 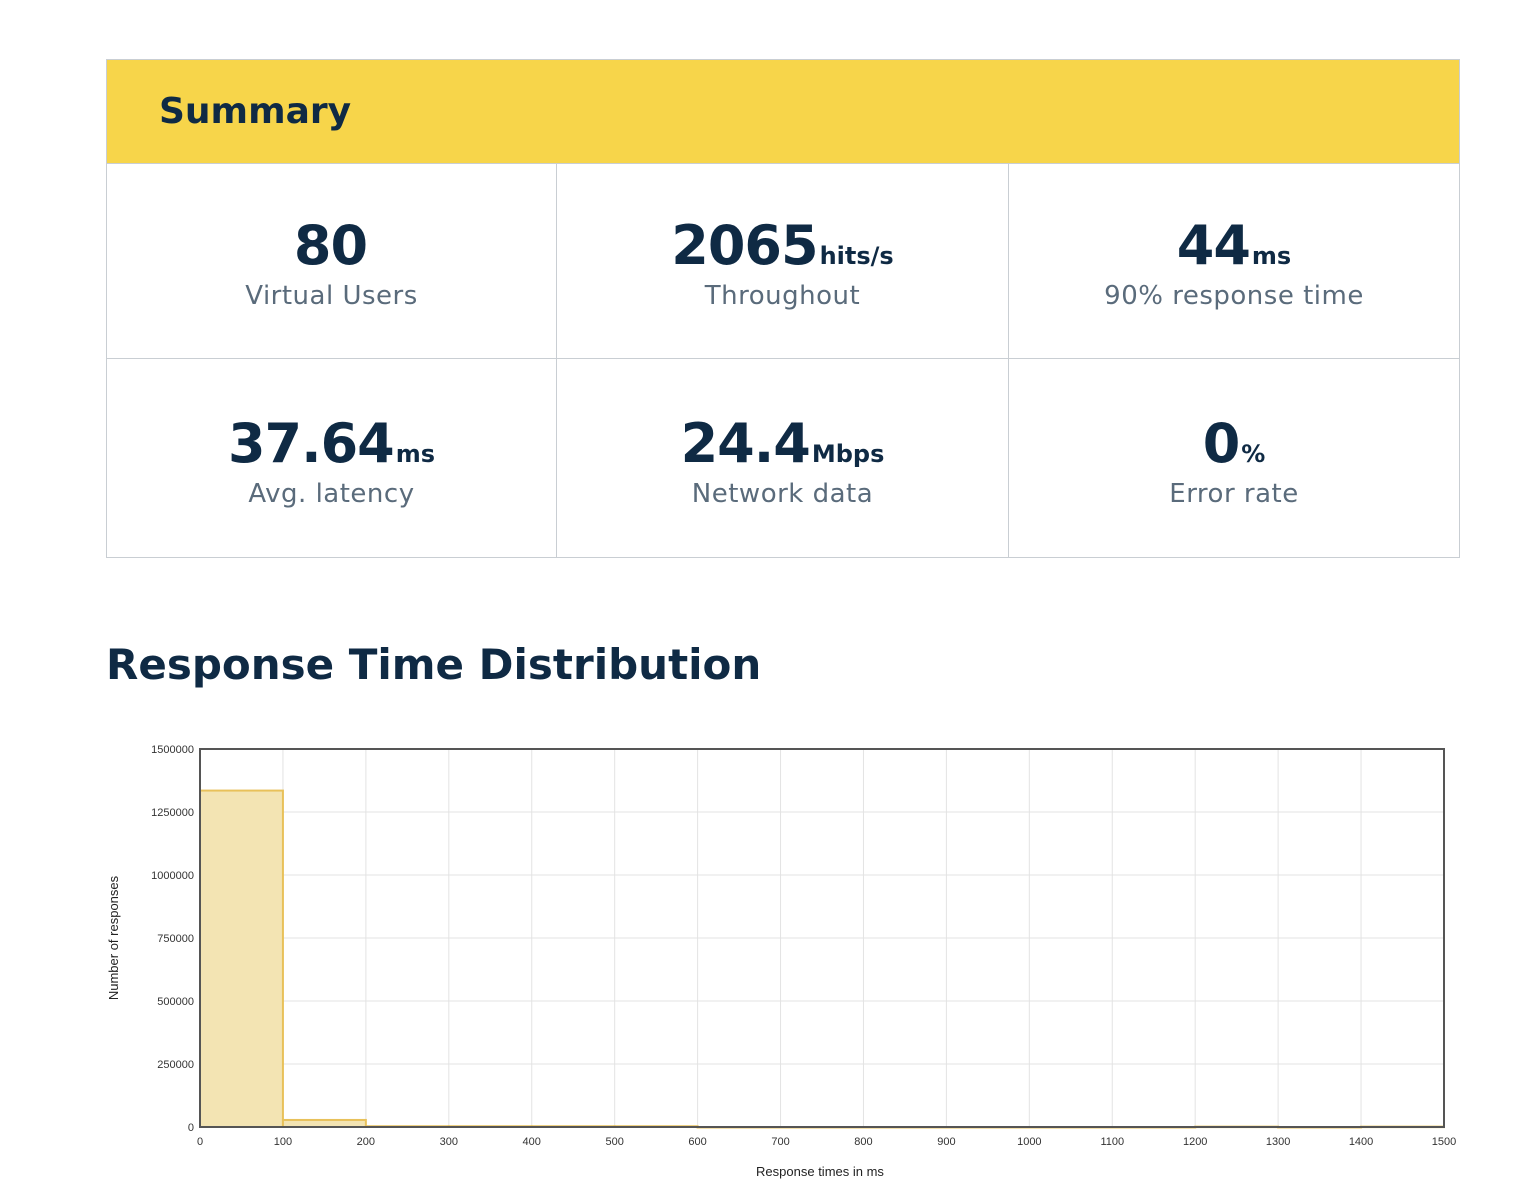 What do you see at coordinates (1029, 1142) in the screenshot?
I see `x-tick-label: 1000` at bounding box center [1029, 1142].